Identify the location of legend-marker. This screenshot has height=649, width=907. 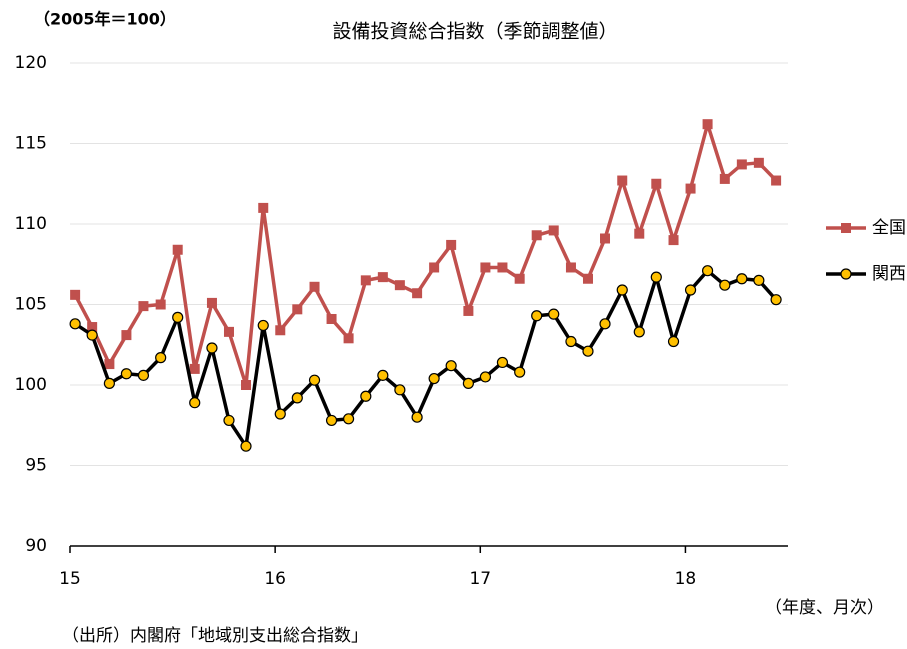
(846, 274).